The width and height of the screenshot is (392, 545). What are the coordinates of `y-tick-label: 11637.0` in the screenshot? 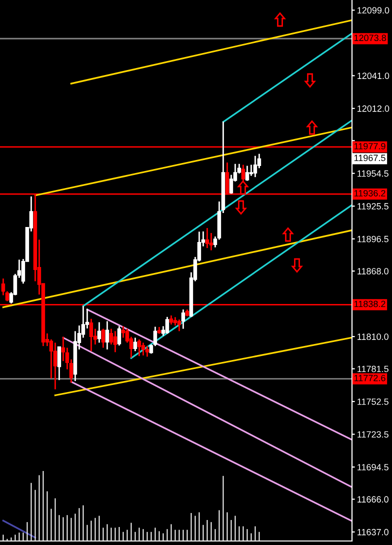 It's located at (373, 532).